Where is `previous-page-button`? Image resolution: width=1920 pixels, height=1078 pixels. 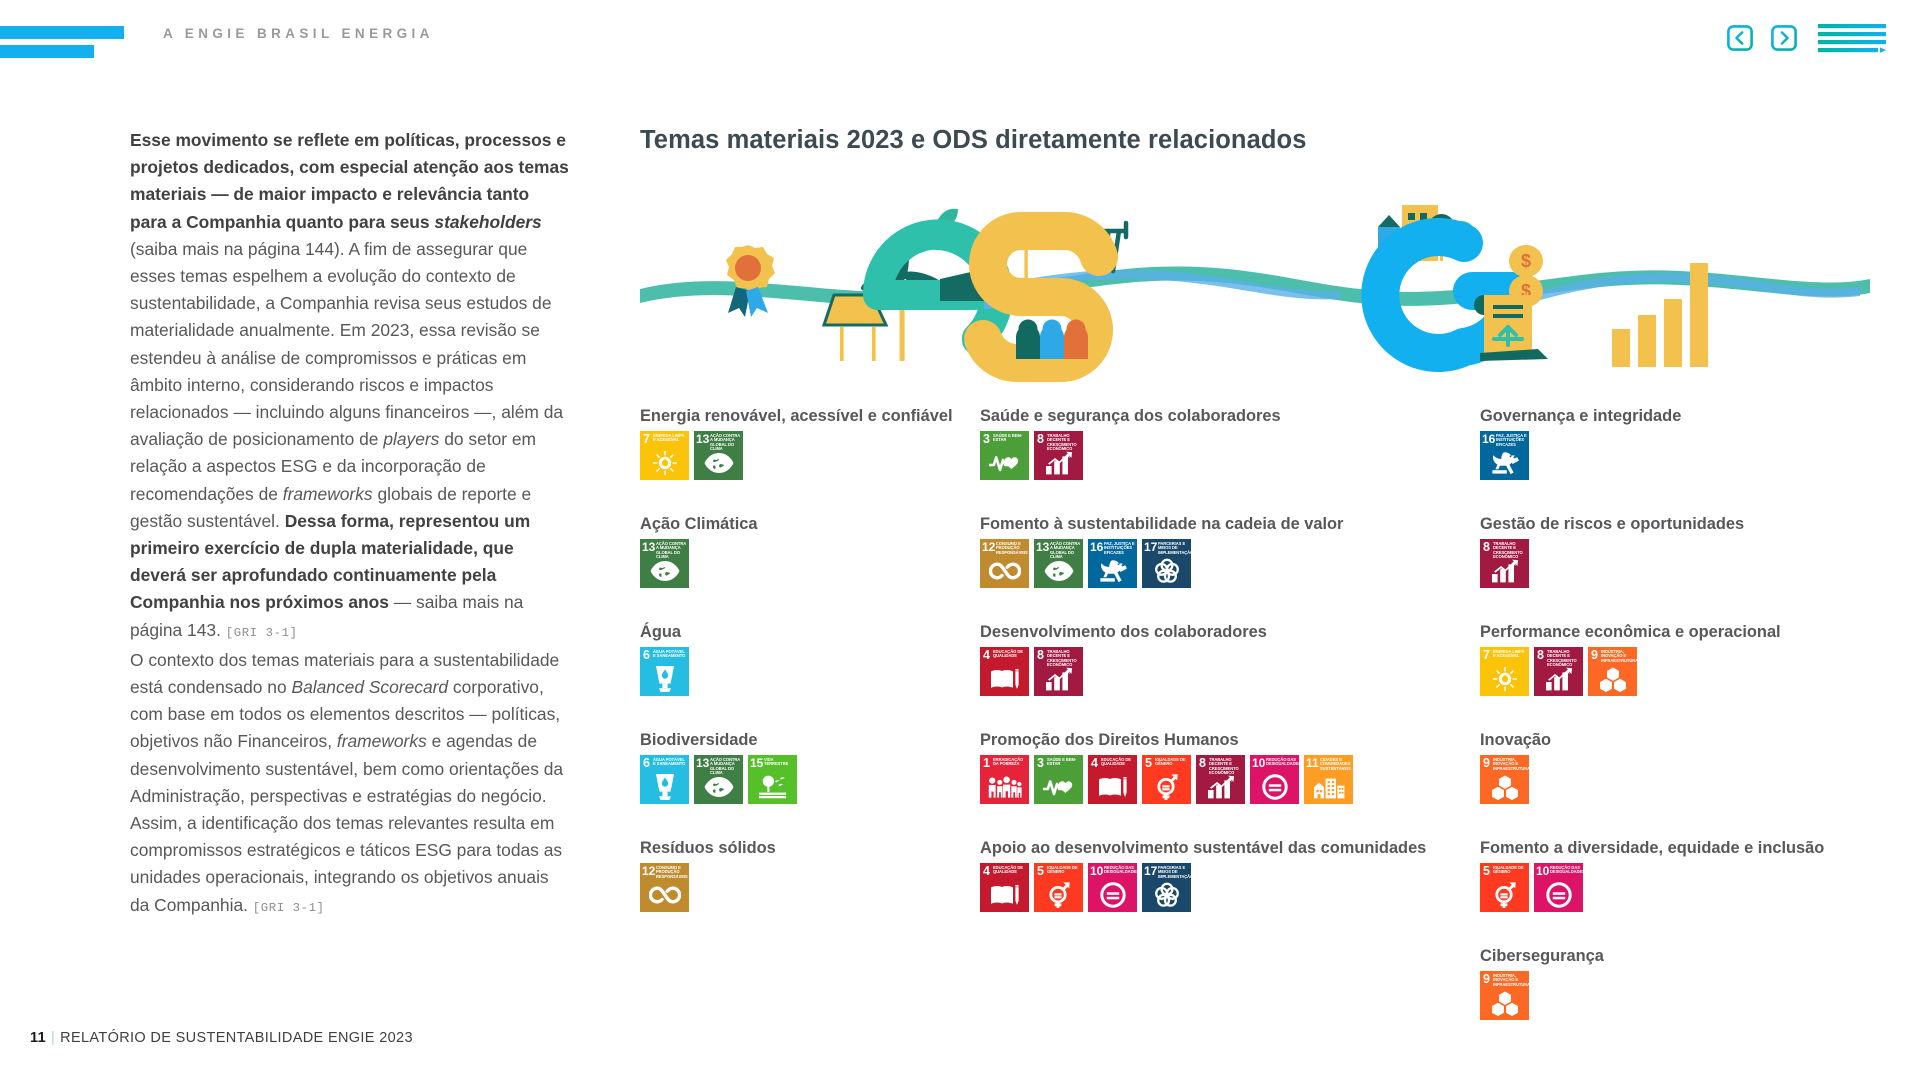 previous-page-button is located at coordinates (1740, 38).